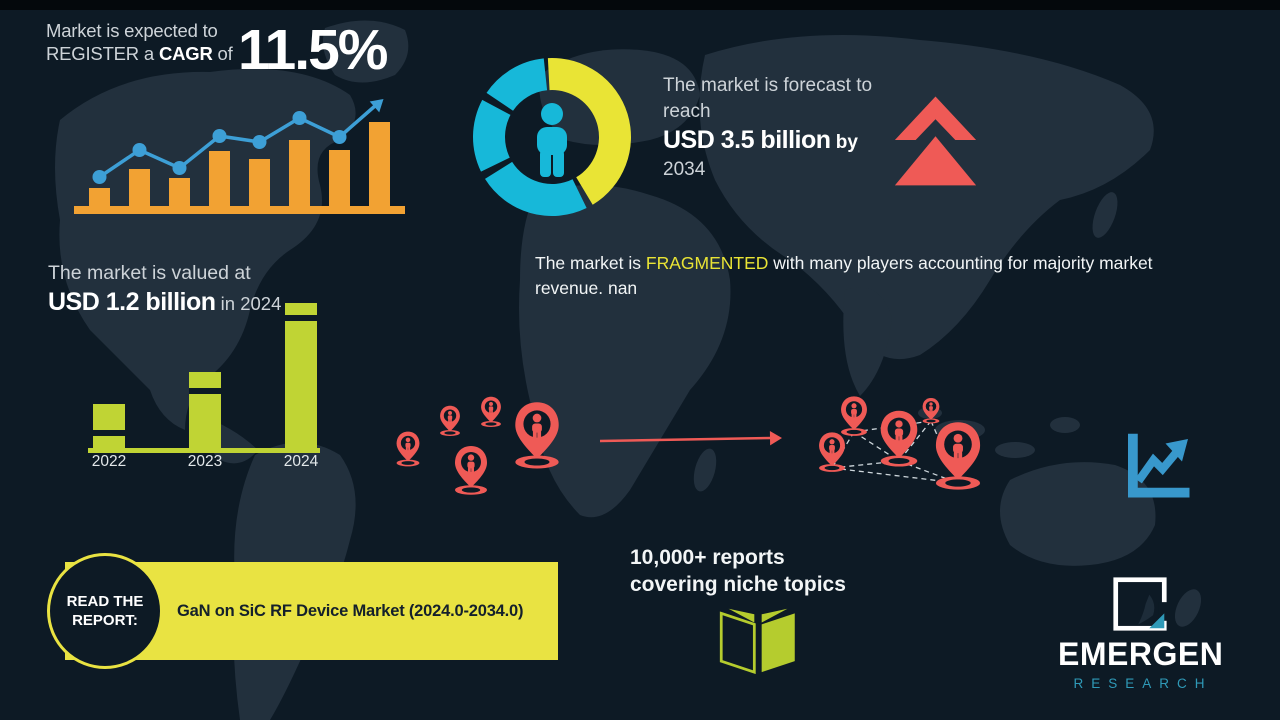 The height and width of the screenshot is (720, 1280). I want to click on read-report-badge: READ THE REPORT:, so click(105, 611).